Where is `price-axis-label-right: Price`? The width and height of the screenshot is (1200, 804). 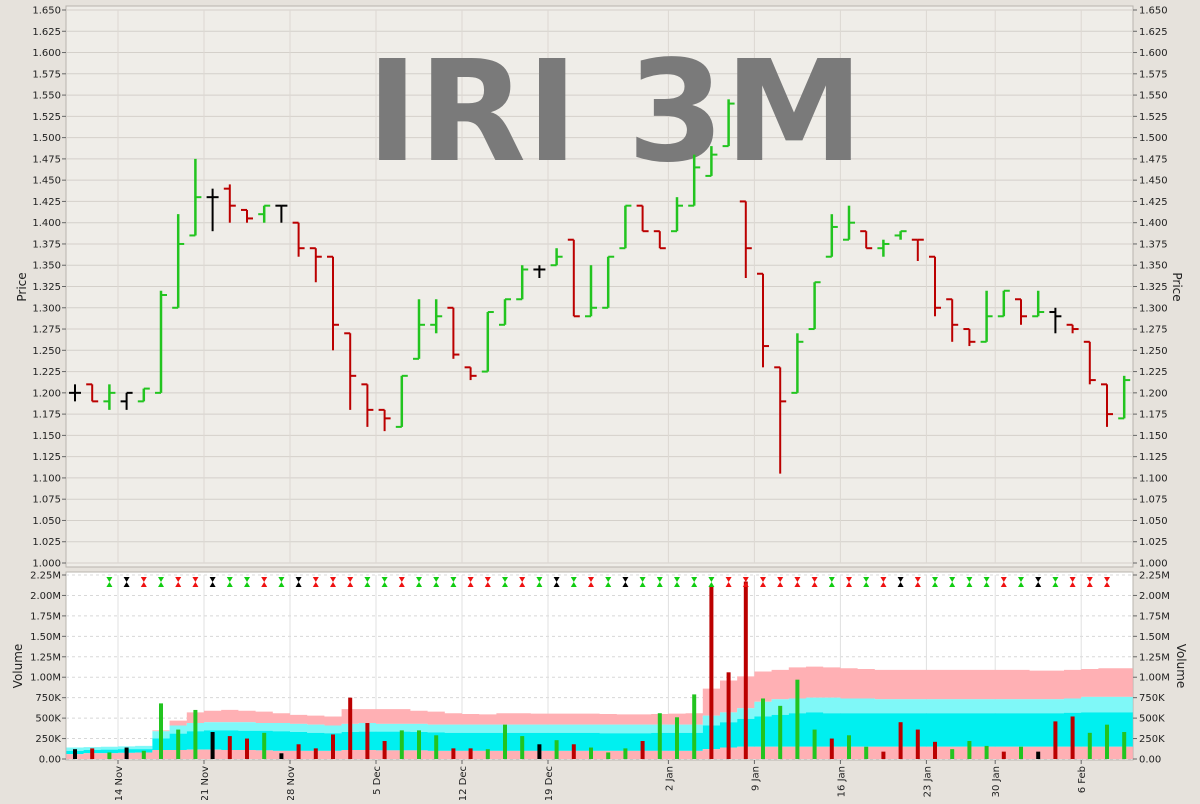
price-axis-label-right: Price is located at coordinates (1177, 286).